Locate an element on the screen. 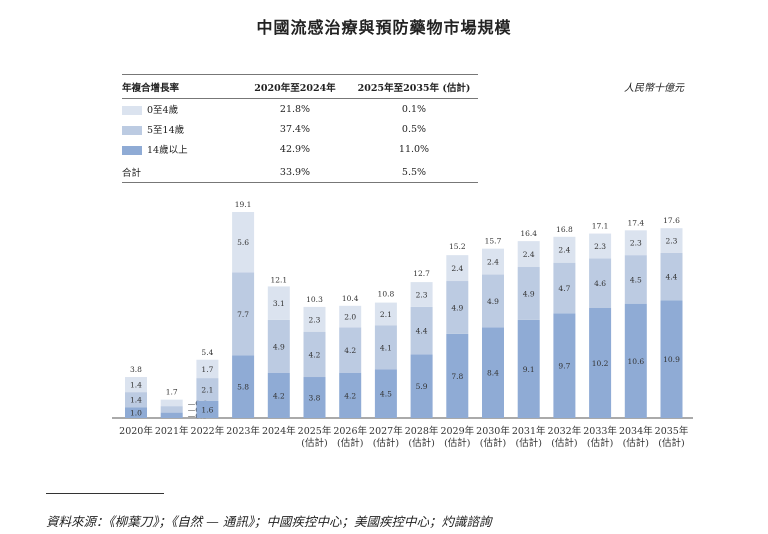 The image size is (768, 534). x-tick-label: 2025年 is located at coordinates (315, 431).